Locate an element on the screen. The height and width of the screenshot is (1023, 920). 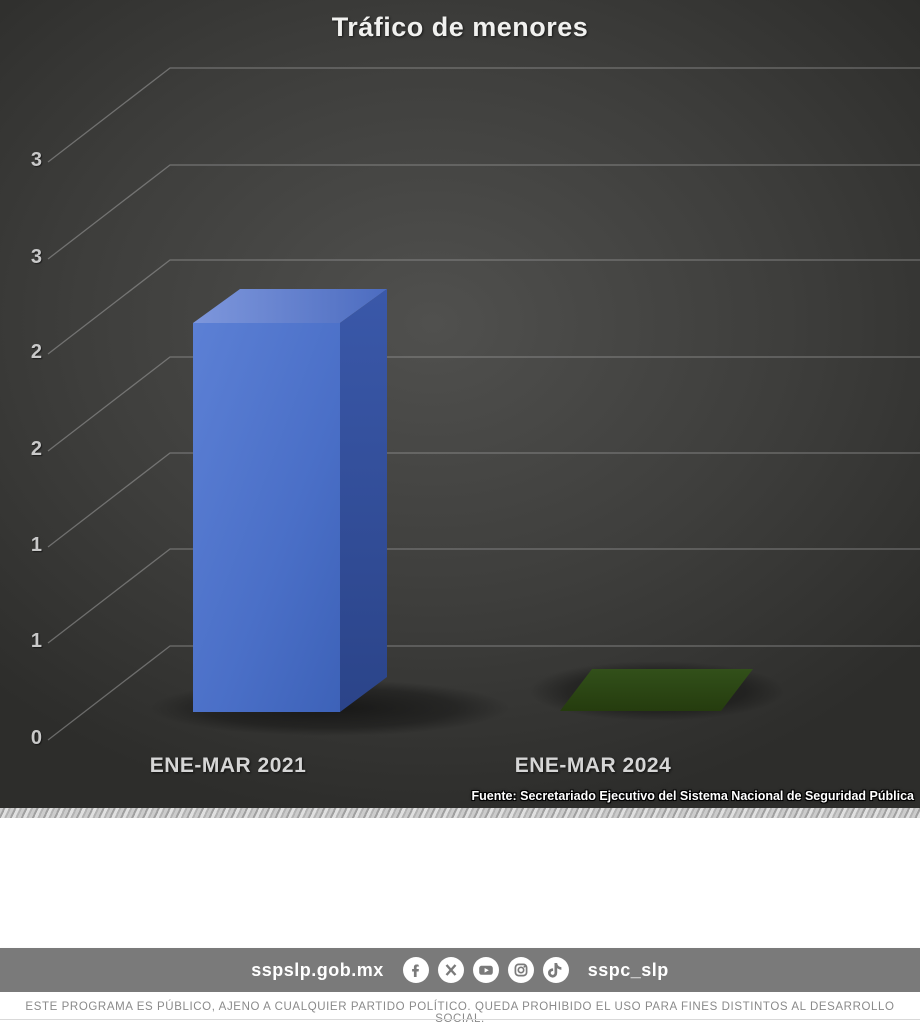
facebook-icon is located at coordinates (415, 970).